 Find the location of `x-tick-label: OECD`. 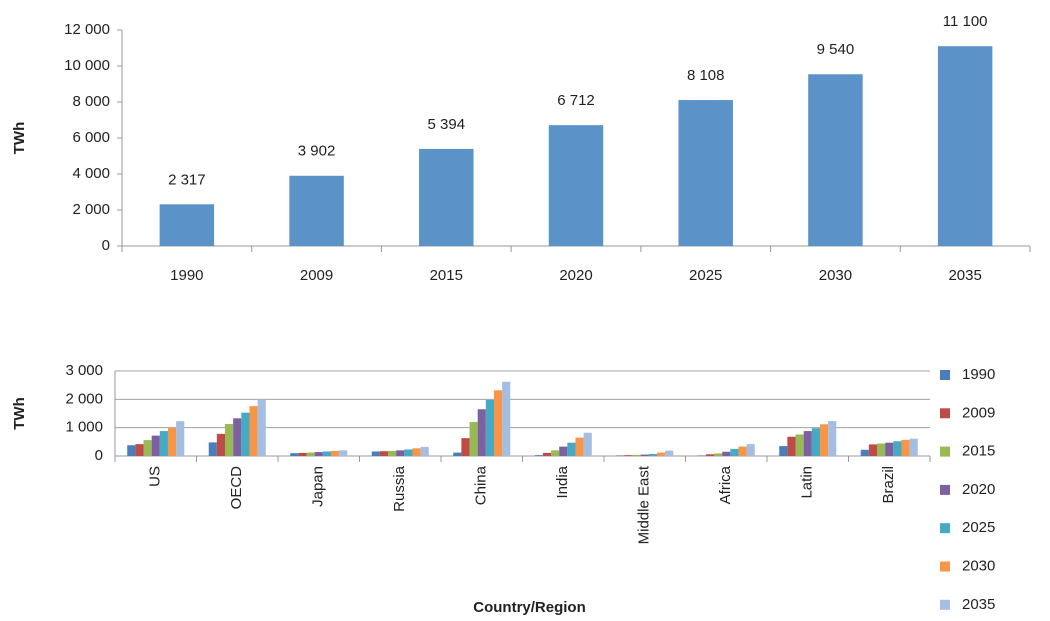

x-tick-label: OECD is located at coordinates (236, 488).